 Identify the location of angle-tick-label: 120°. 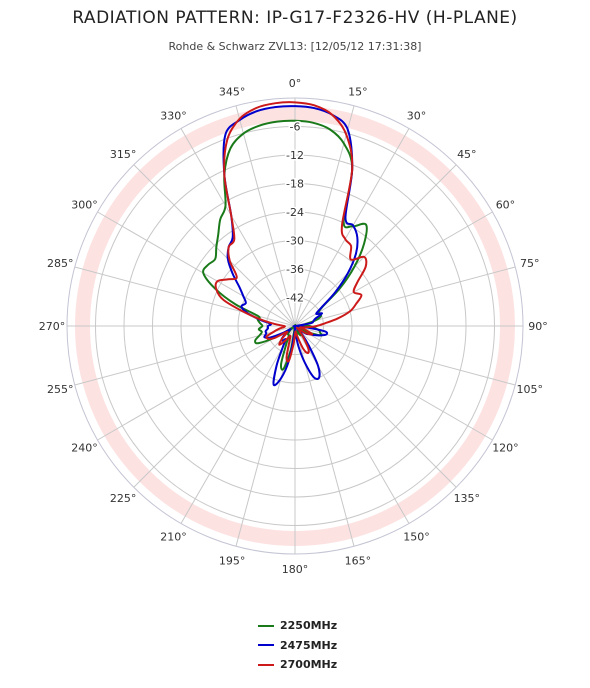
(505, 448).